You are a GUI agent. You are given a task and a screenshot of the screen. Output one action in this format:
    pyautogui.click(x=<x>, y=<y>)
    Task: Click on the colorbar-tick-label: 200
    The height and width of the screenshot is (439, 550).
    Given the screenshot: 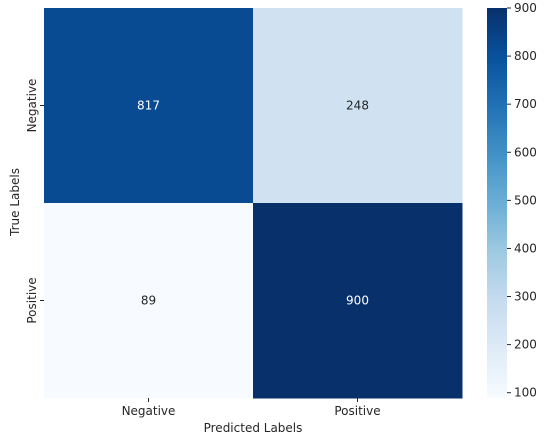 What is the action you would take?
    pyautogui.click(x=525, y=345)
    